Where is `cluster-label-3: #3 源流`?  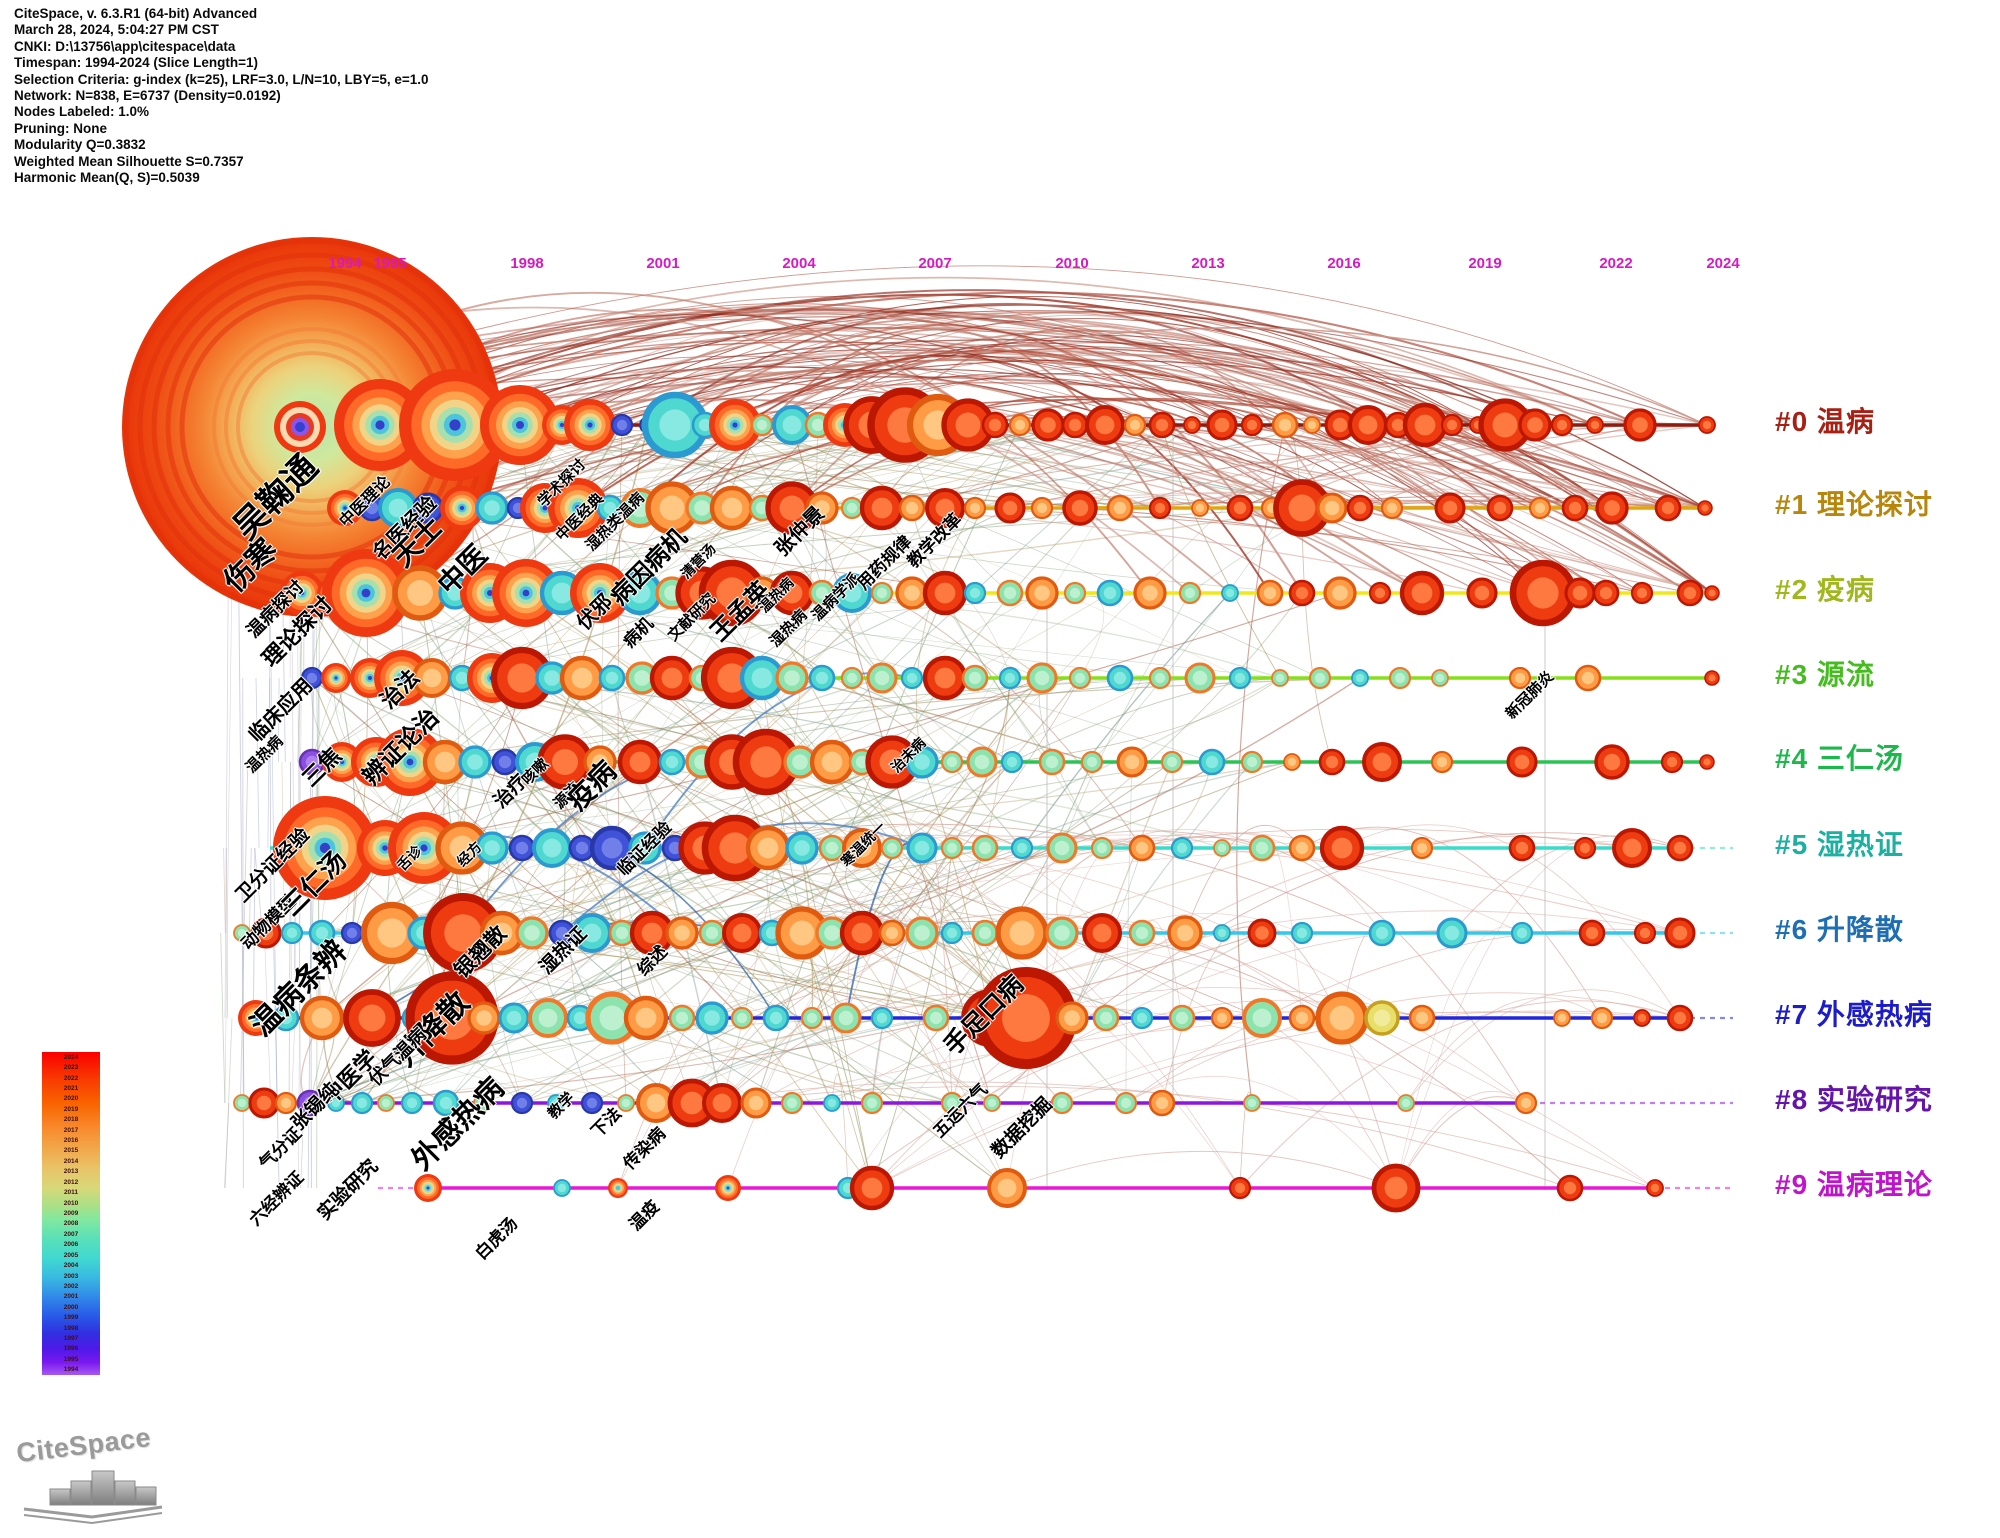
cluster-label-3: #3 源流 is located at coordinates (1825, 674).